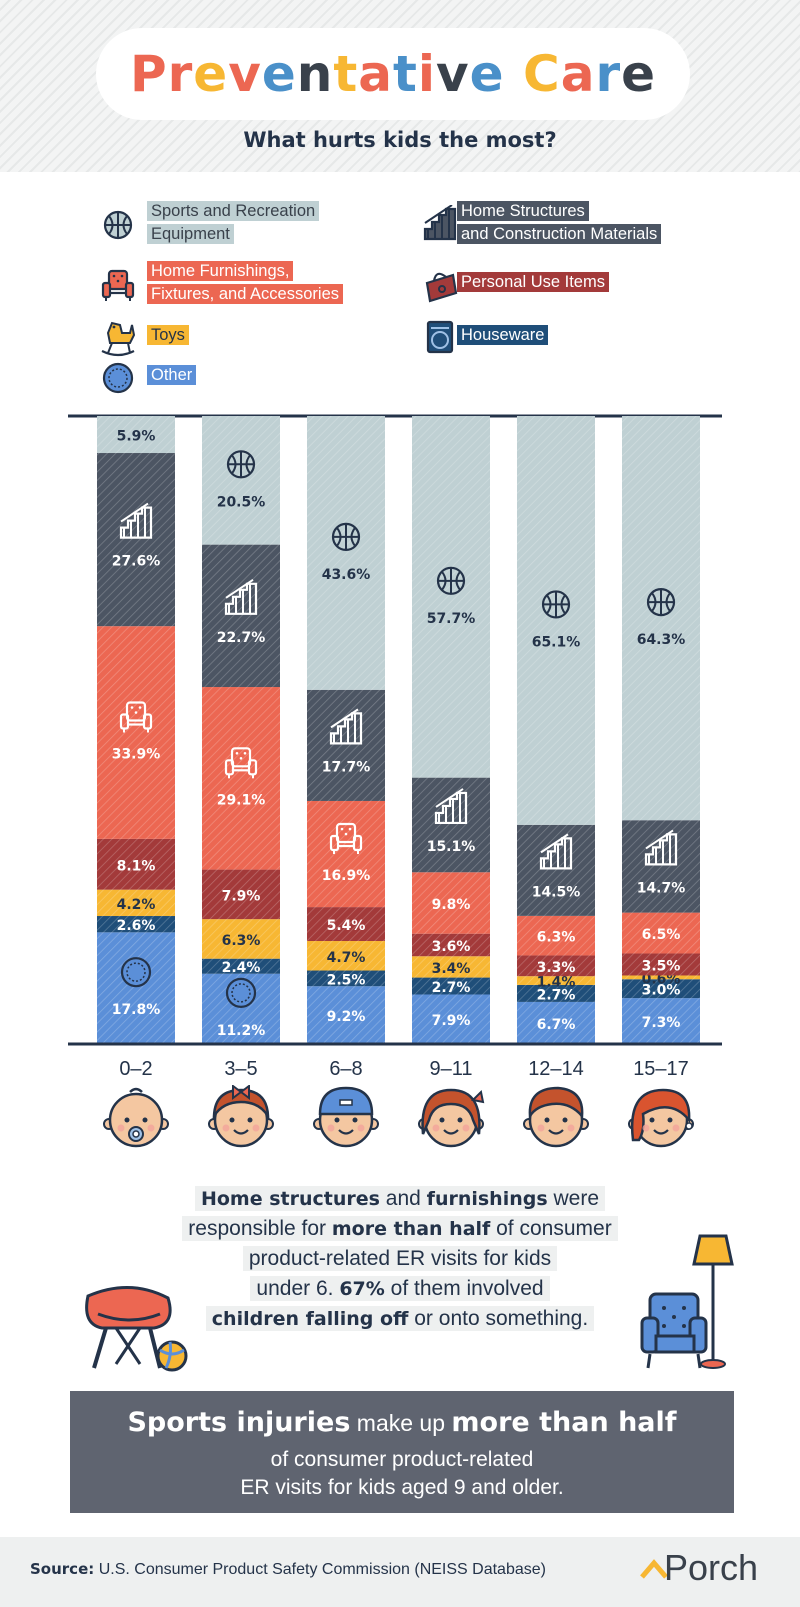 This screenshot has height=1607, width=800. I want to click on title-letter: C, so click(541, 74).